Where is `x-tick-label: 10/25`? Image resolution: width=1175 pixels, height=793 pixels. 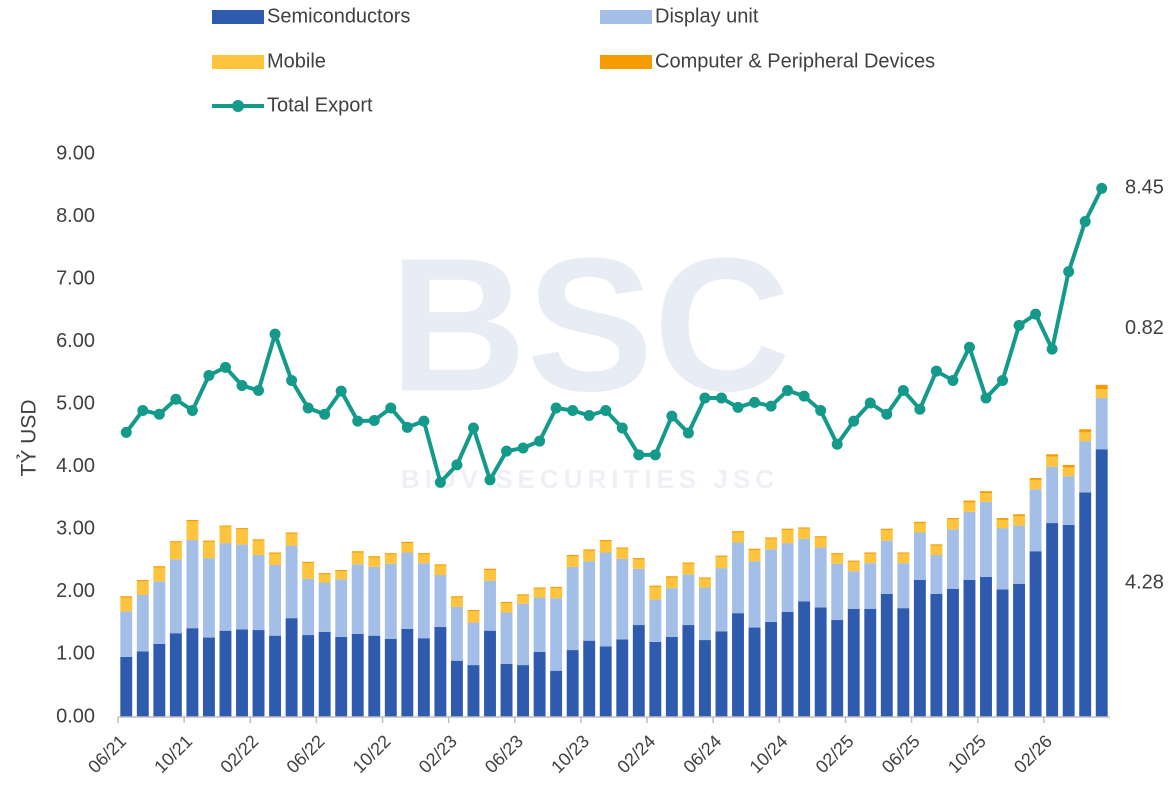 x-tick-label: 10/25 is located at coordinates (967, 754).